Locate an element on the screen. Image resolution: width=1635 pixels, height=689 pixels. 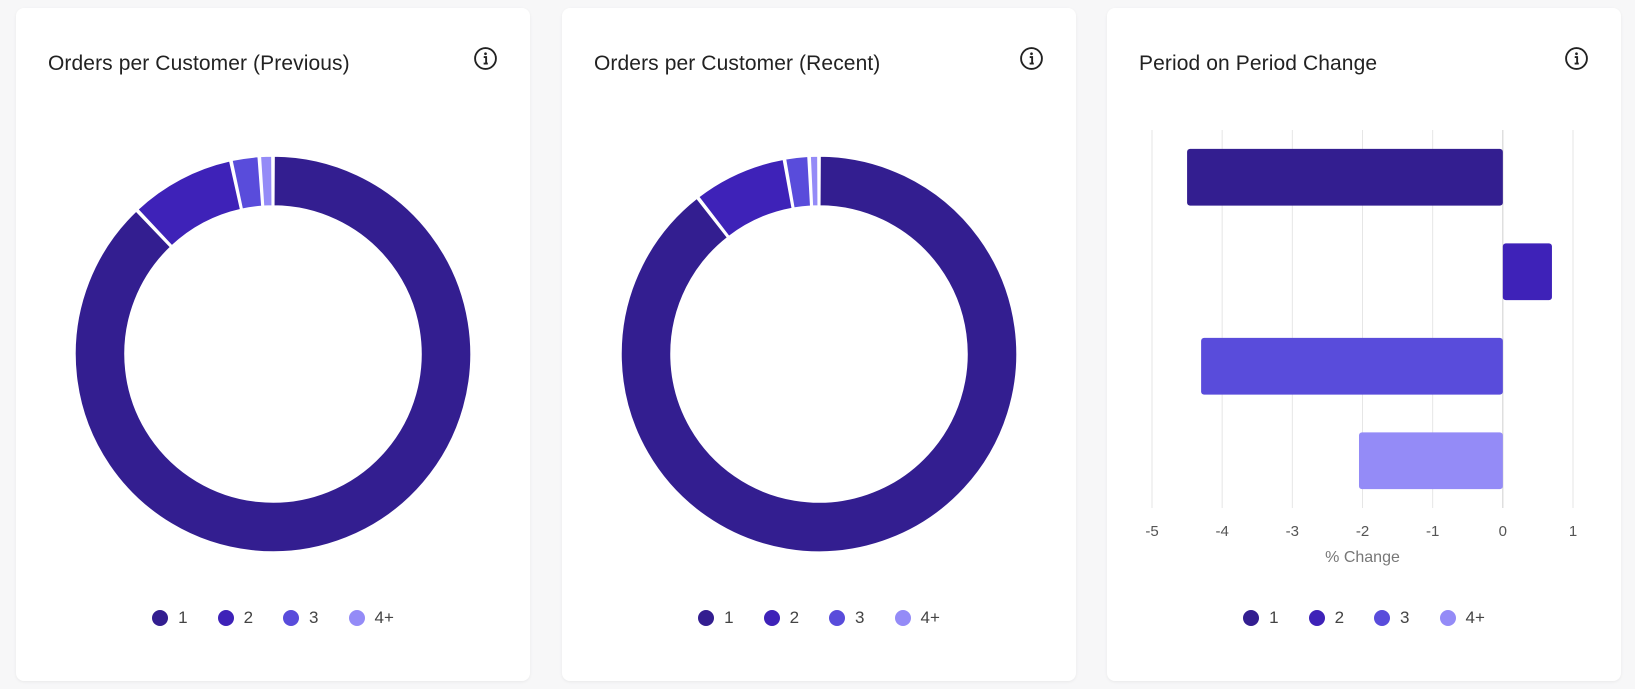
x-tick-label: -4 is located at coordinates (1221, 531).